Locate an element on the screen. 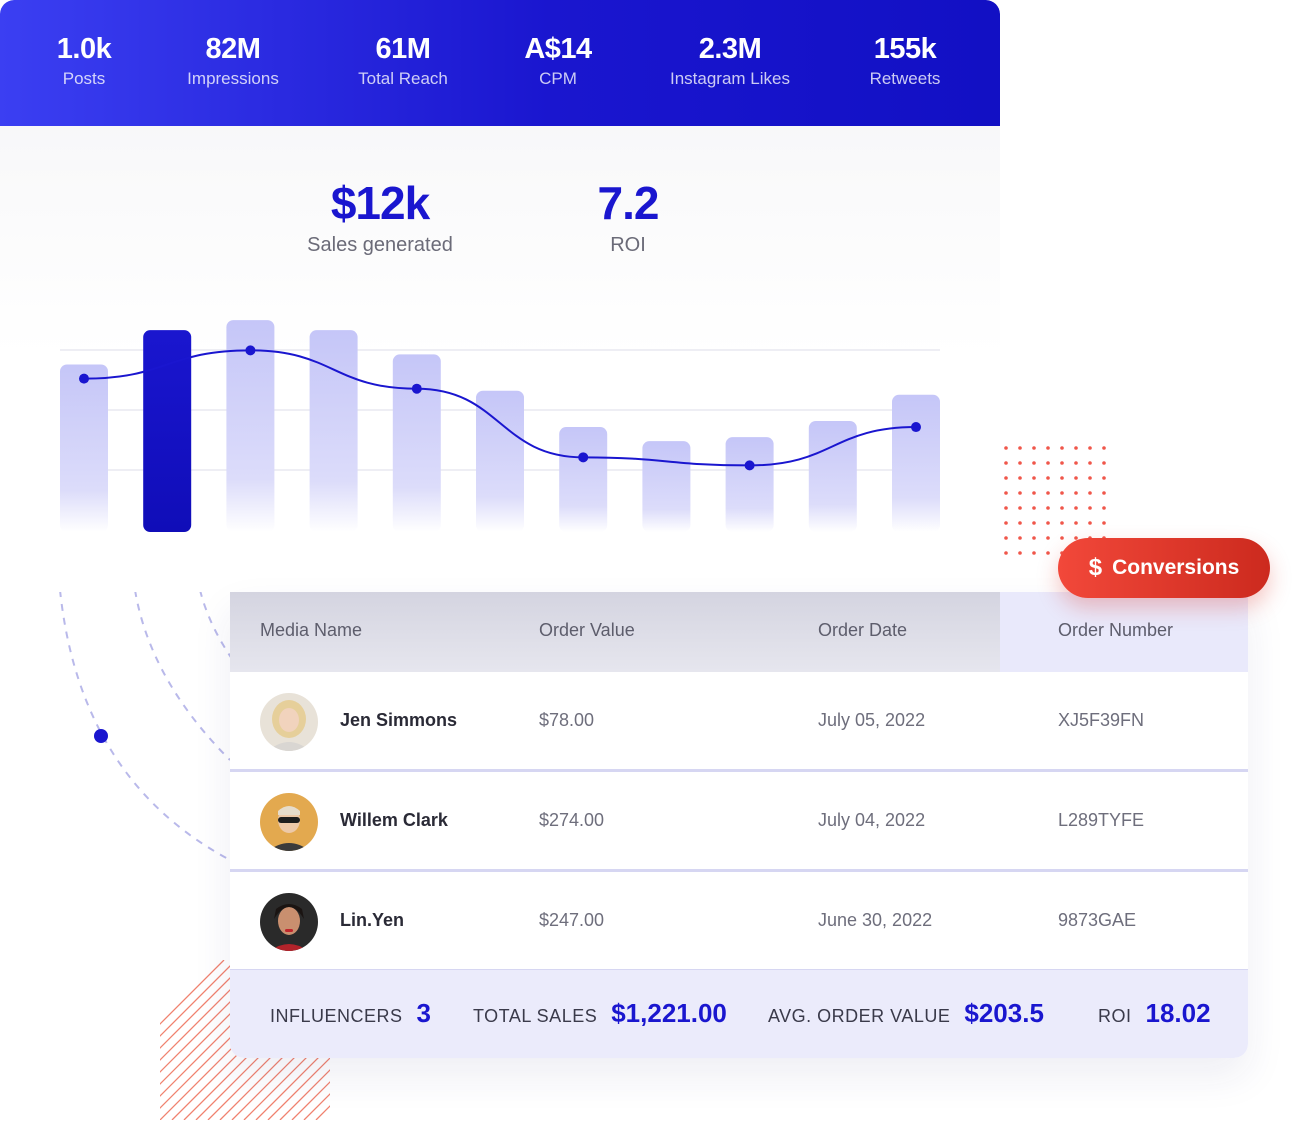  summary-label: AVG. ORDER VALUE is located at coordinates (859, 1016).